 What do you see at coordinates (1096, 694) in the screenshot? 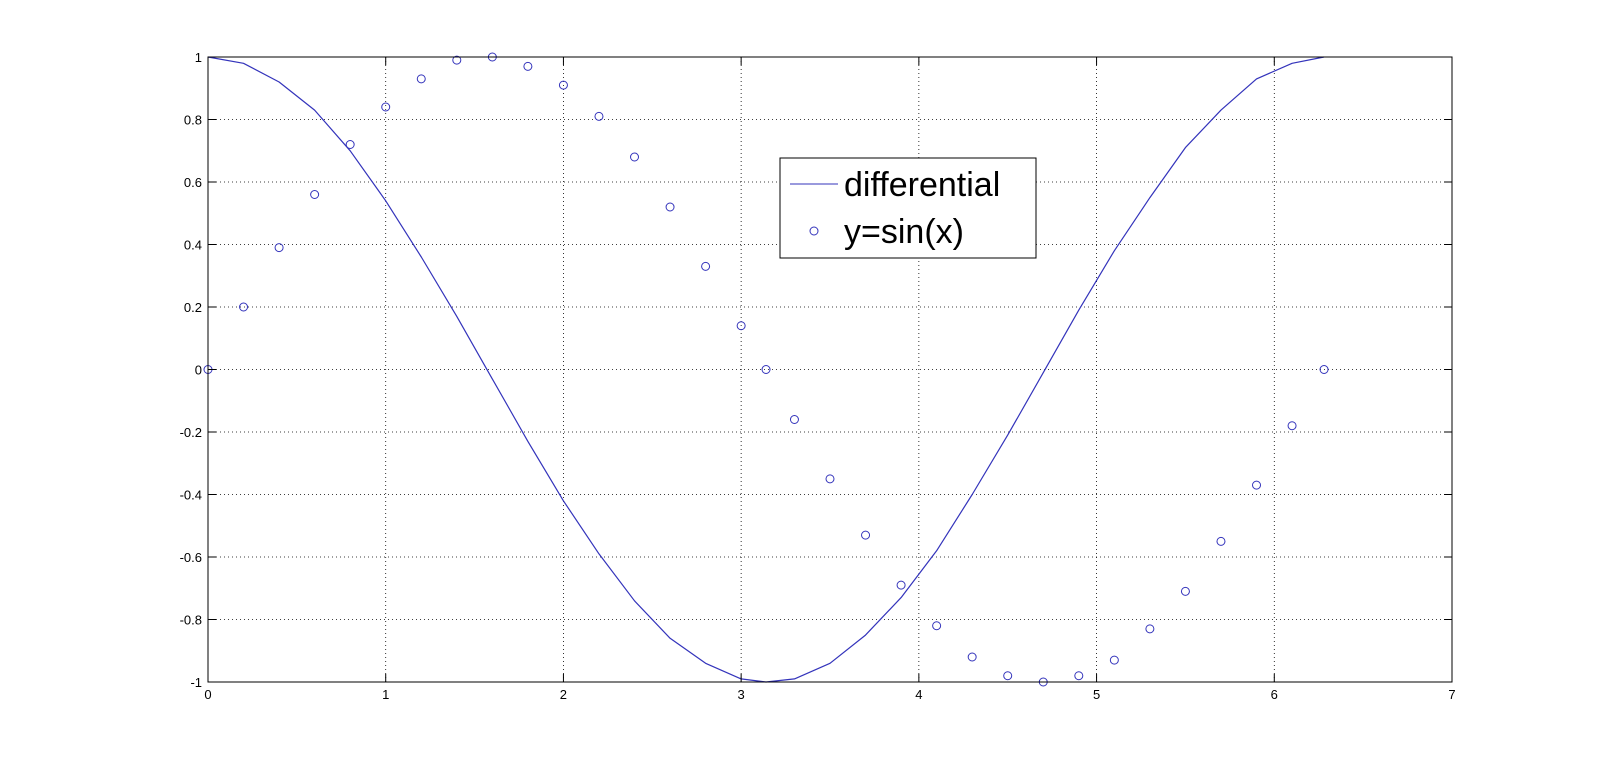
I see `x-tick-label: 5` at bounding box center [1096, 694].